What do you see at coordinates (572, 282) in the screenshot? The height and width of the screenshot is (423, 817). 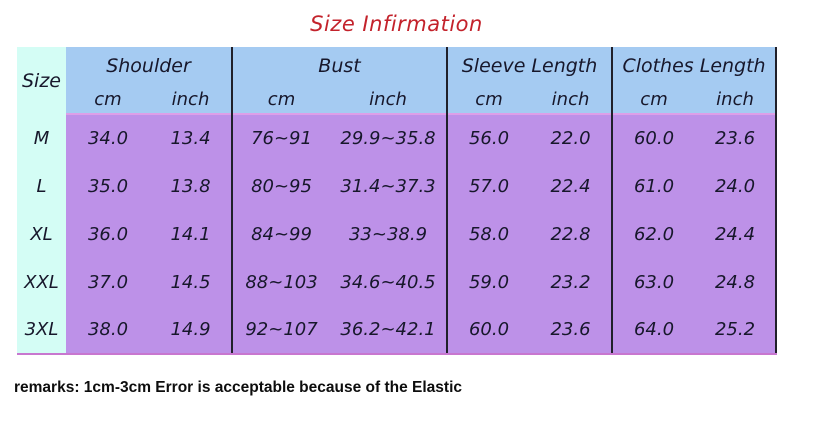 I see `value-cell: 23.2` at bounding box center [572, 282].